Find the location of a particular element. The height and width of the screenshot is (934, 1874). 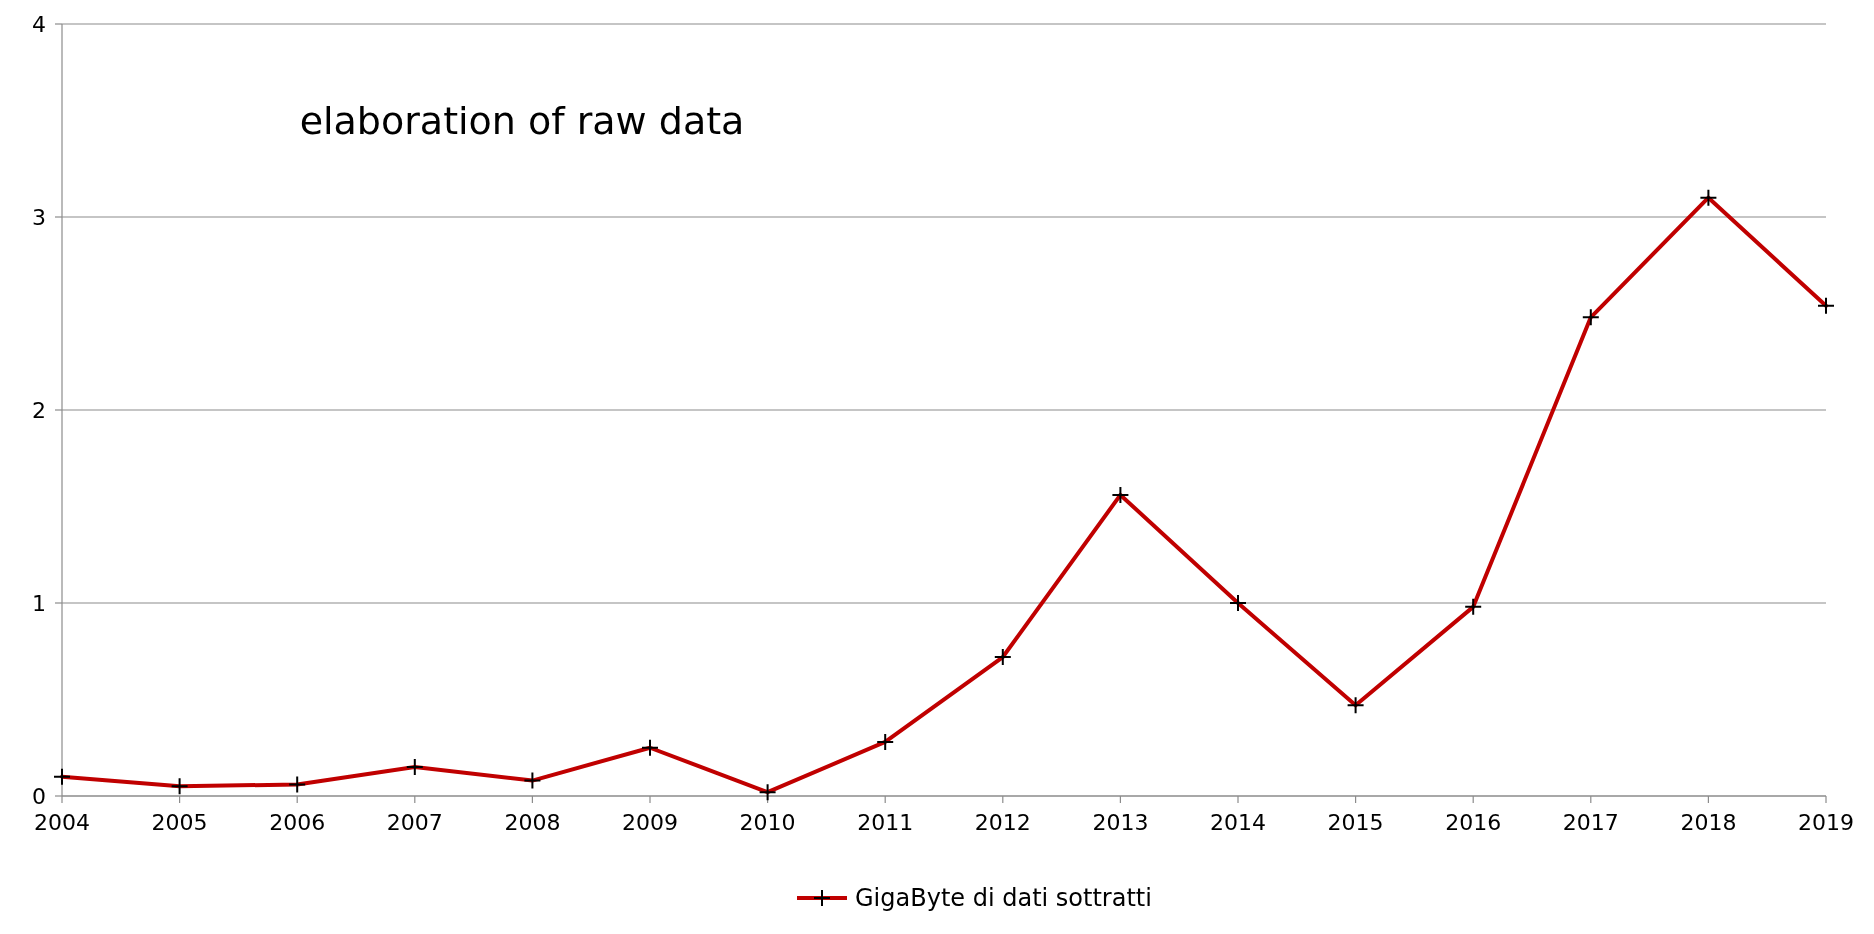

x-tick-label: 2018 is located at coordinates (1708, 822).